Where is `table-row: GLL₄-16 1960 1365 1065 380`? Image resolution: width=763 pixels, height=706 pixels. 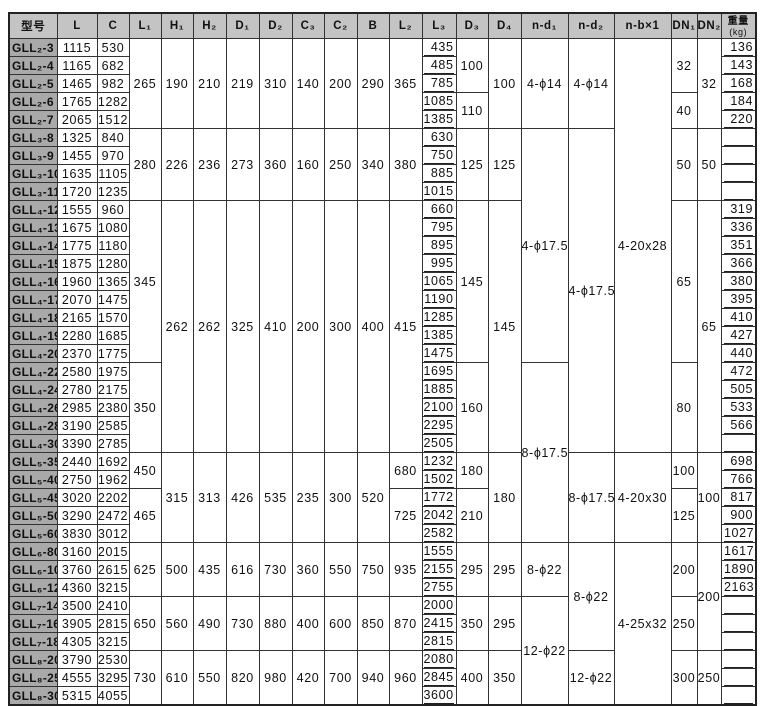
table-row: GLL₄-16 1960 1365 1065 380 is located at coordinates (382, 281).